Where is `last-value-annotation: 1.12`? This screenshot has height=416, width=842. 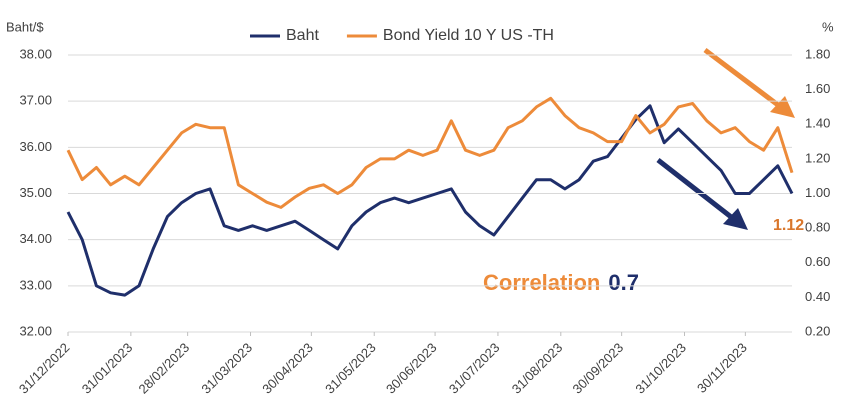 last-value-annotation: 1.12 is located at coordinates (788, 225).